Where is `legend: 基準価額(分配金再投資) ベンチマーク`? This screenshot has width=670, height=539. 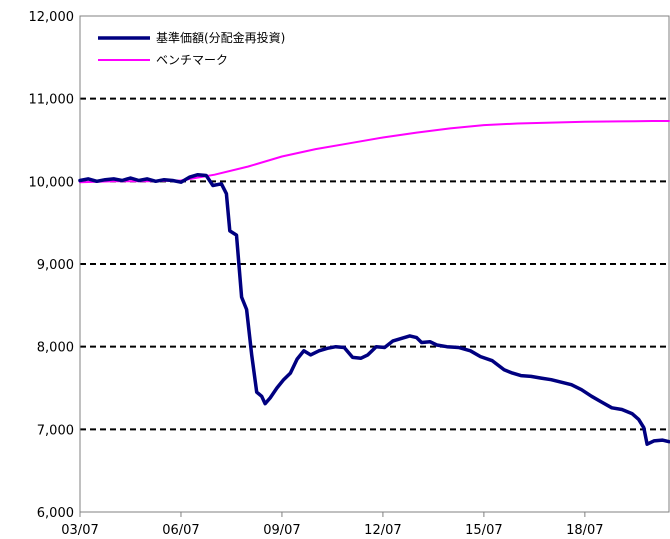 legend: 基準価額(分配金再投資) ベンチマーク is located at coordinates (191, 48).